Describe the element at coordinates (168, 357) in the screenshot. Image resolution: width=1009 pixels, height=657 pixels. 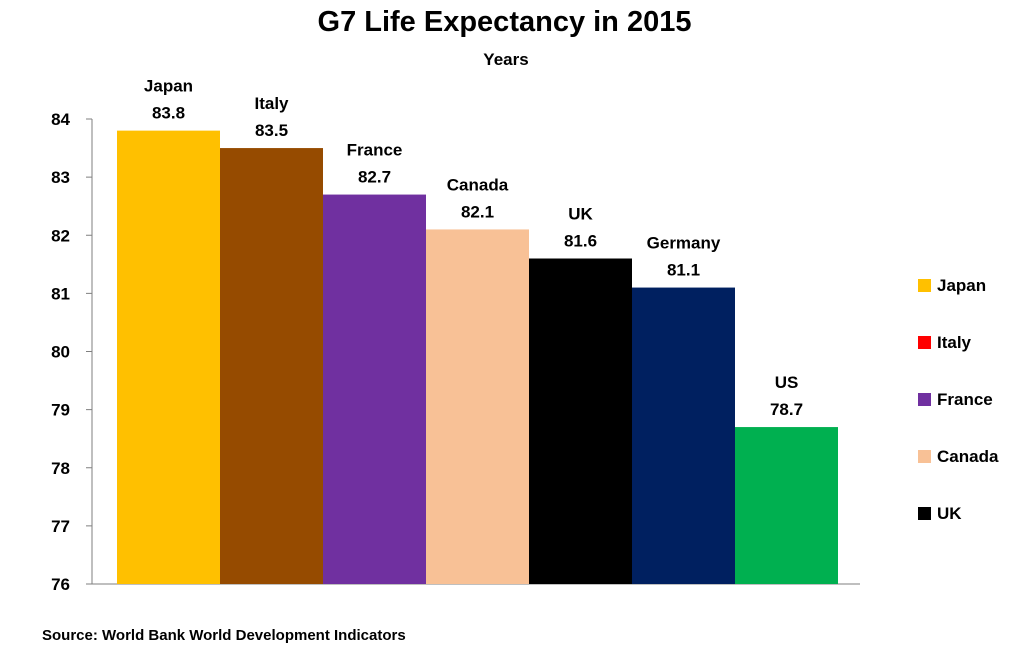
I see `bar-japan` at that location.